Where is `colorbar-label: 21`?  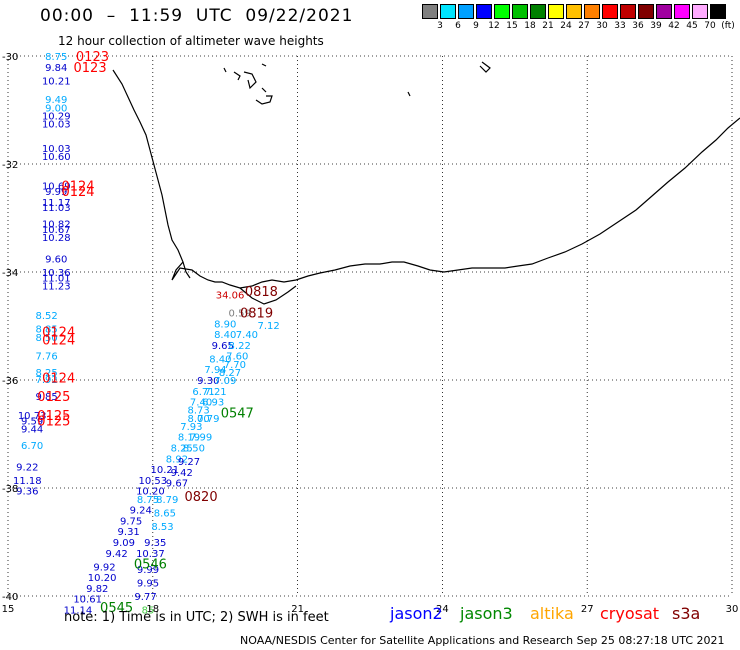
colorbar-label: 21 is located at coordinates (548, 26).